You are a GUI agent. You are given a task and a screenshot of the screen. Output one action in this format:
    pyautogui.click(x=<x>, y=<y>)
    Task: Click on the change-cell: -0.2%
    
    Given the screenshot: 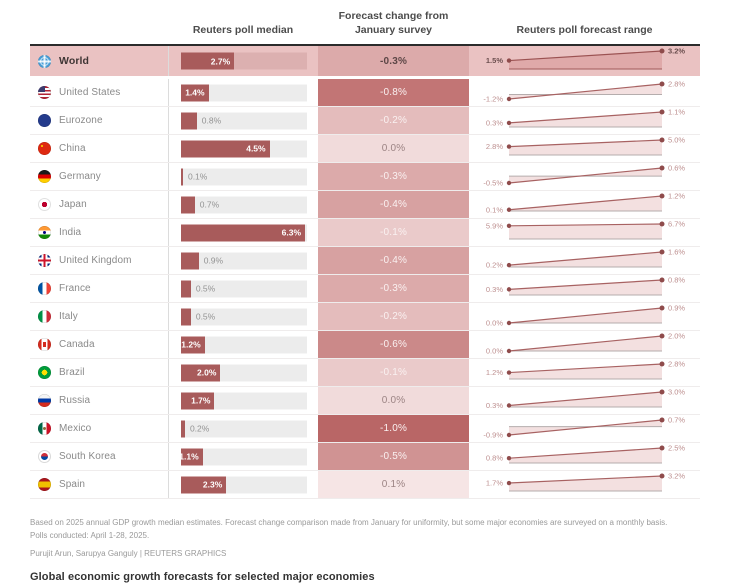 What is the action you would take?
    pyautogui.click(x=393, y=317)
    